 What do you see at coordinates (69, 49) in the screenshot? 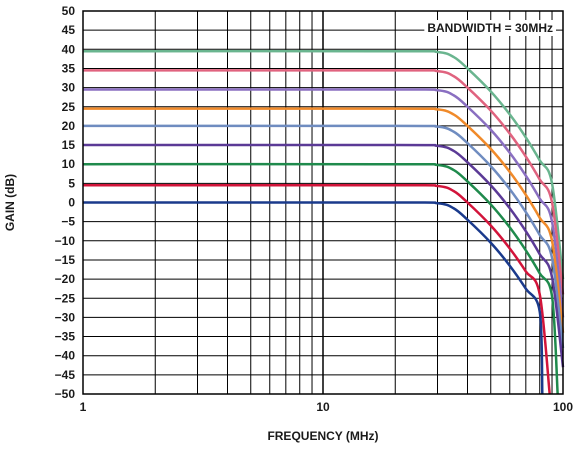
I see `y-tick-label: 40` at bounding box center [69, 49].